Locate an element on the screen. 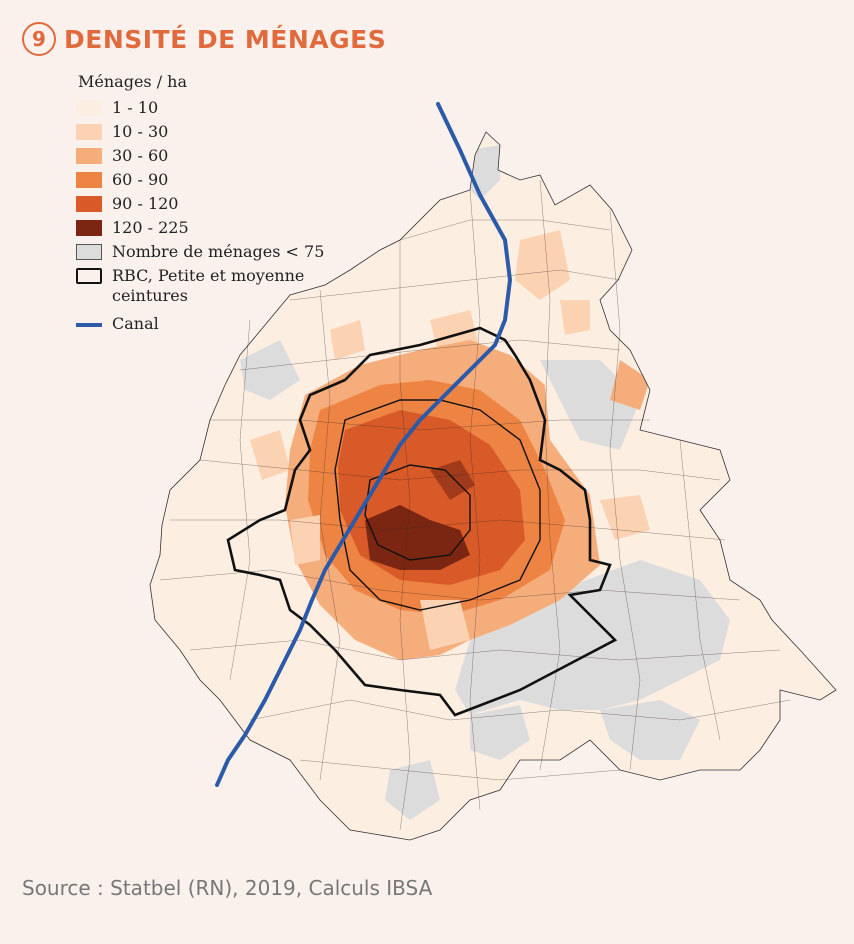 This screenshot has width=854, height=944. map-title: 9 DENSITÉ DE MÉNAGES is located at coordinates (204, 39).